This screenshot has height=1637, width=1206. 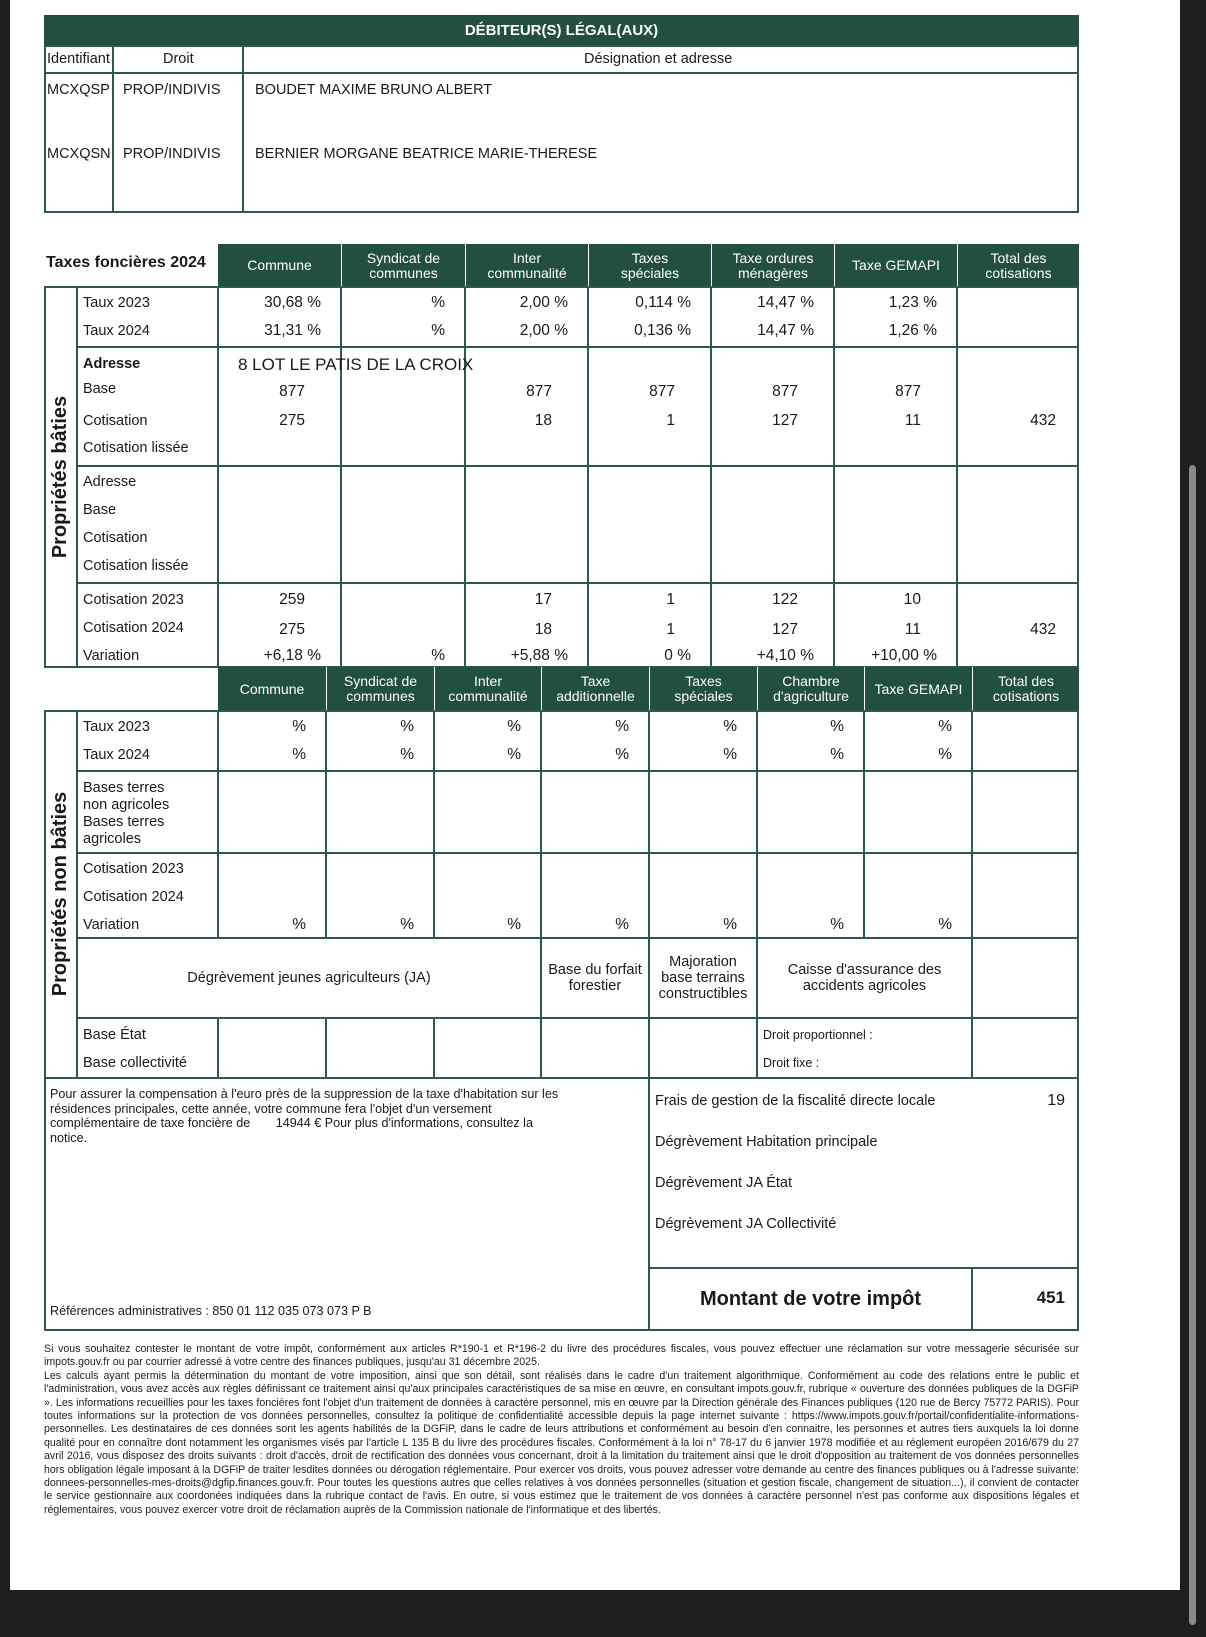 I want to click on property-label: Cotisation, so click(x=115, y=421).